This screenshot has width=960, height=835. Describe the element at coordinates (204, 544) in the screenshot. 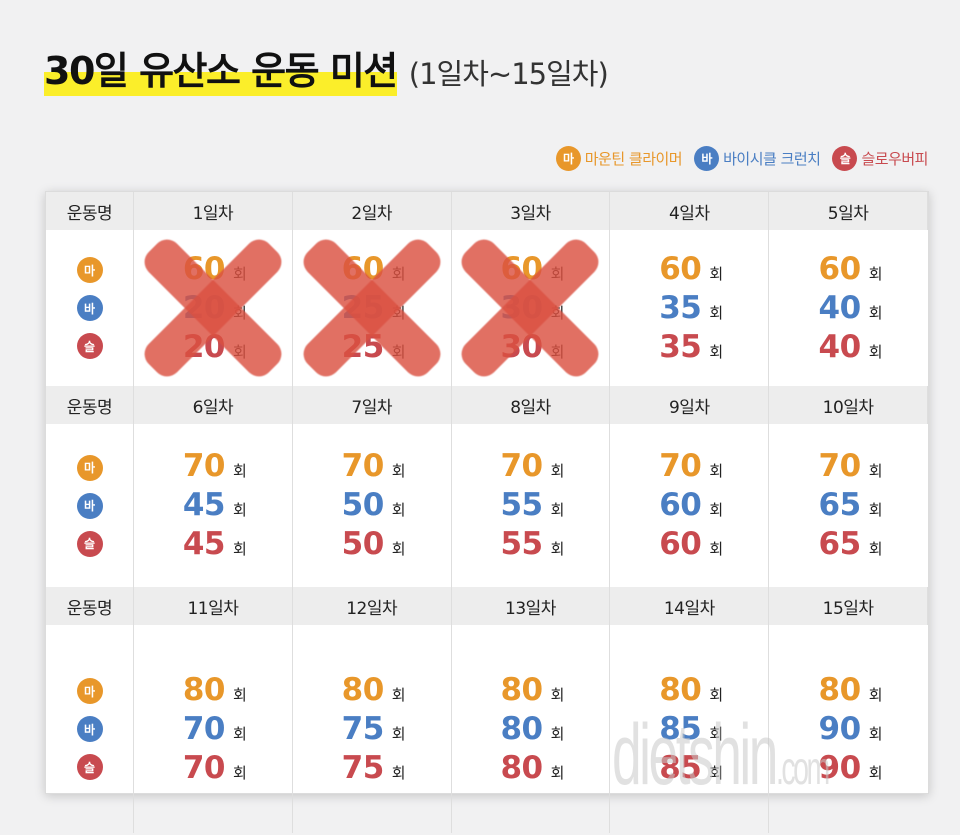

I see `slow-burpee-count: 45` at that location.